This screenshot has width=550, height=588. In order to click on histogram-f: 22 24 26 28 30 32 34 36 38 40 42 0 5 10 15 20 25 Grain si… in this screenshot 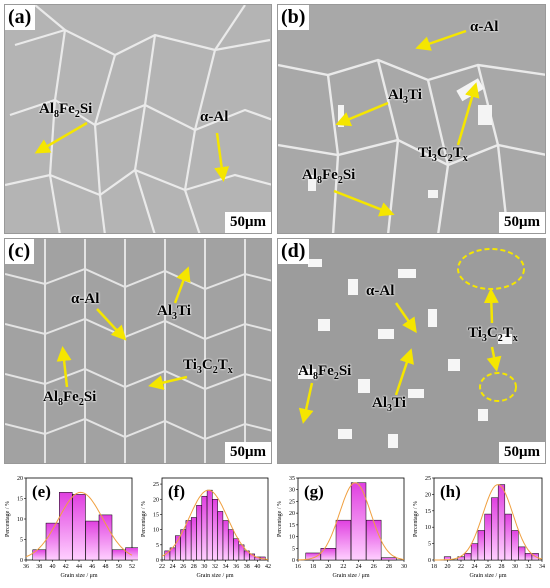, I will do `click(206, 525)`.